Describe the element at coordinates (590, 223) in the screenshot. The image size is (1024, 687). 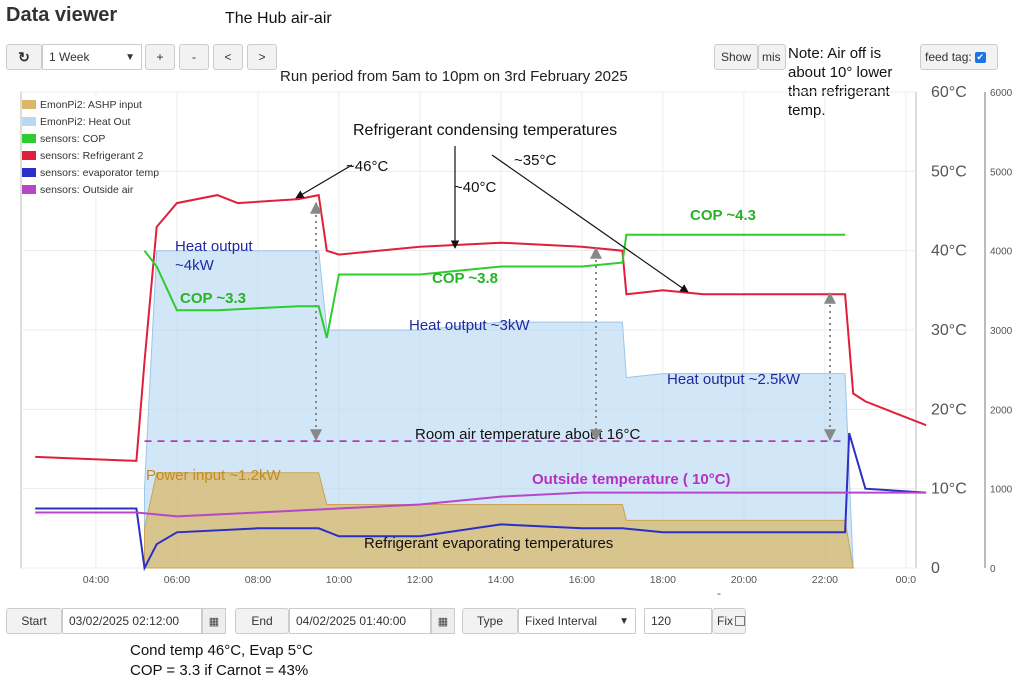
I see `arrow-35c` at that location.